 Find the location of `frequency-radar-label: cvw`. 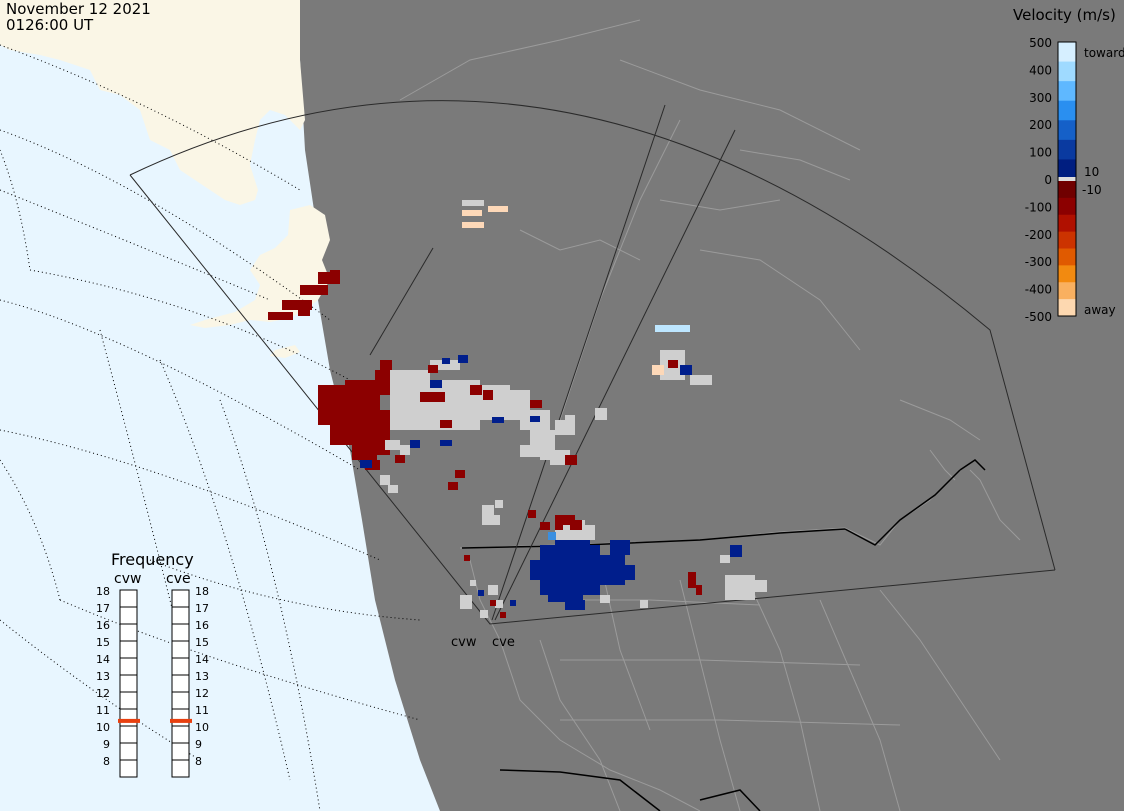

frequency-radar-label: cvw is located at coordinates (127, 579).